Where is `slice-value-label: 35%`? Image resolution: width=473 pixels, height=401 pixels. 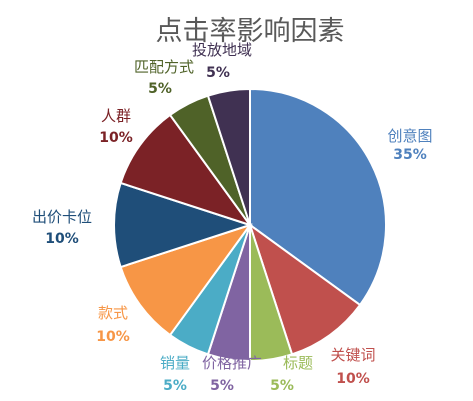
slice-value-label: 35% is located at coordinates (410, 155).